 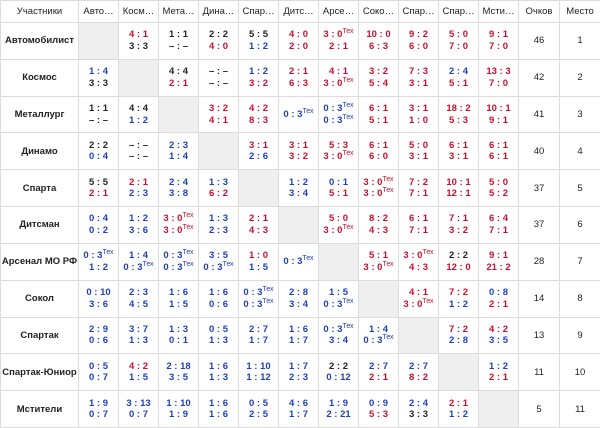 I want to click on score-line: 3 : 2, so click(x=299, y=157).